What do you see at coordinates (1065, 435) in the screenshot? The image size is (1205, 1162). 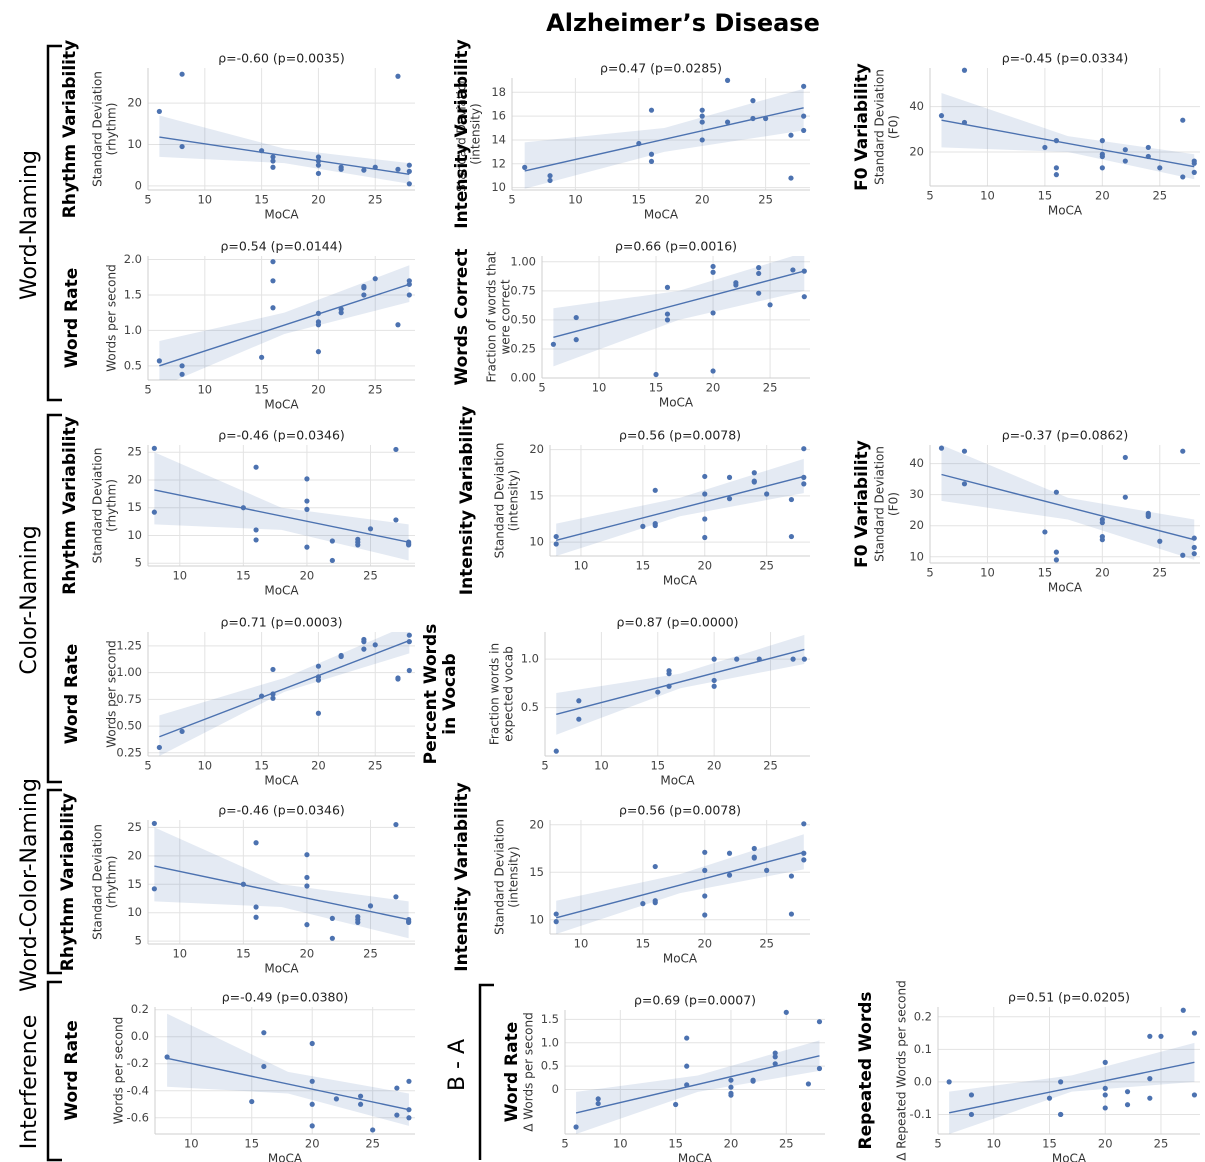 I see `chart-title: ρ=-0.37 (p=0.0862)` at bounding box center [1065, 435].